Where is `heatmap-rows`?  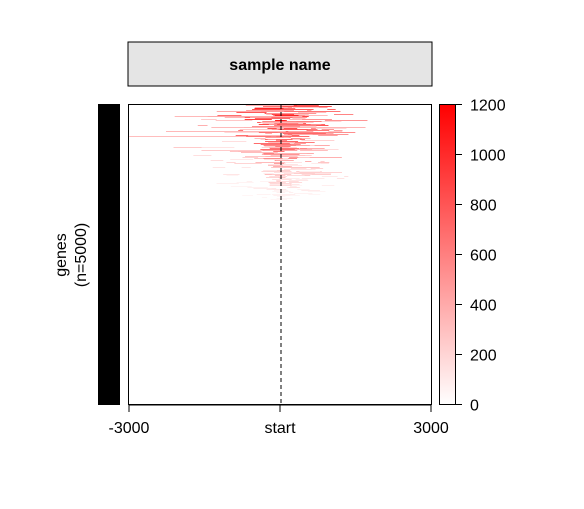 heatmap-rows is located at coordinates (248, 152).